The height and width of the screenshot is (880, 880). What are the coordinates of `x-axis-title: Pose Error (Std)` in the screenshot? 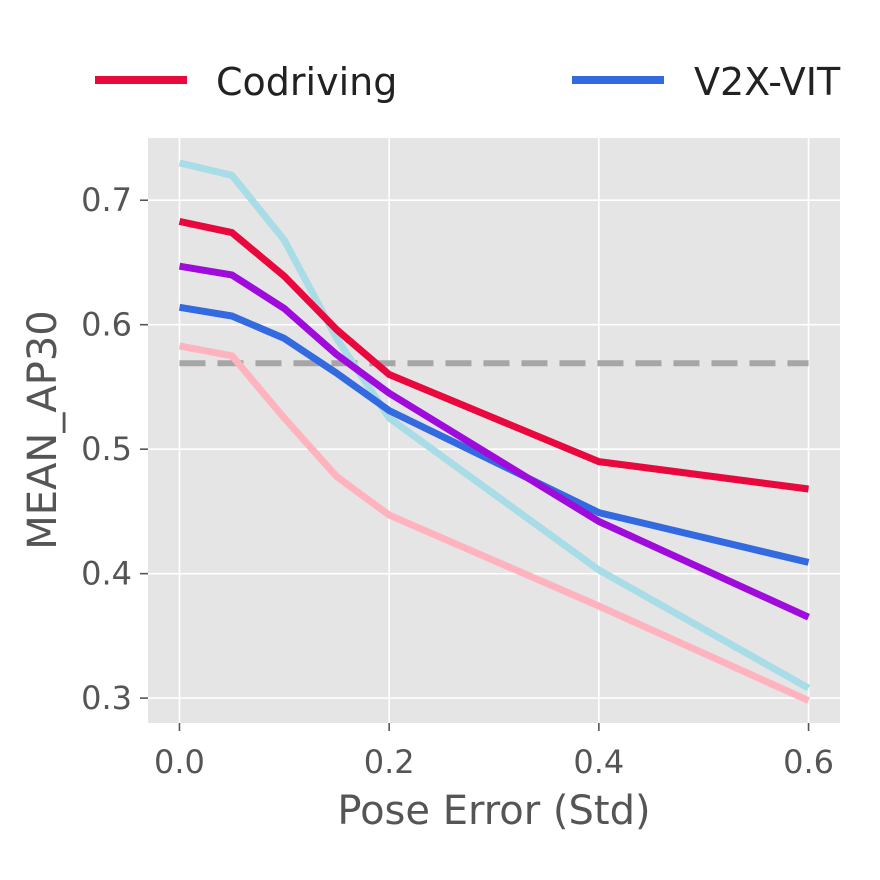 It's located at (493, 811).